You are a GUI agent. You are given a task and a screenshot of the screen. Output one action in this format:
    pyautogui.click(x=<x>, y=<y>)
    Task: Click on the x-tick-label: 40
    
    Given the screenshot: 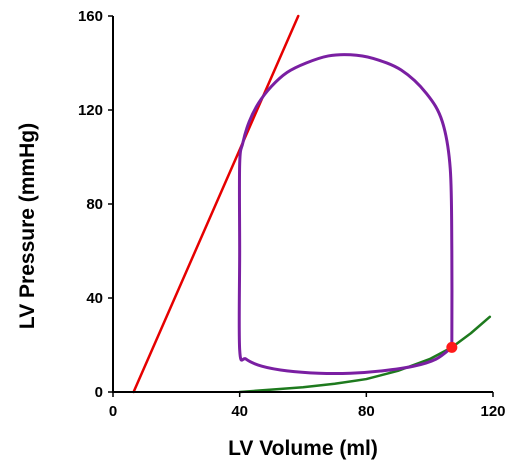 What is the action you would take?
    pyautogui.click(x=239, y=411)
    